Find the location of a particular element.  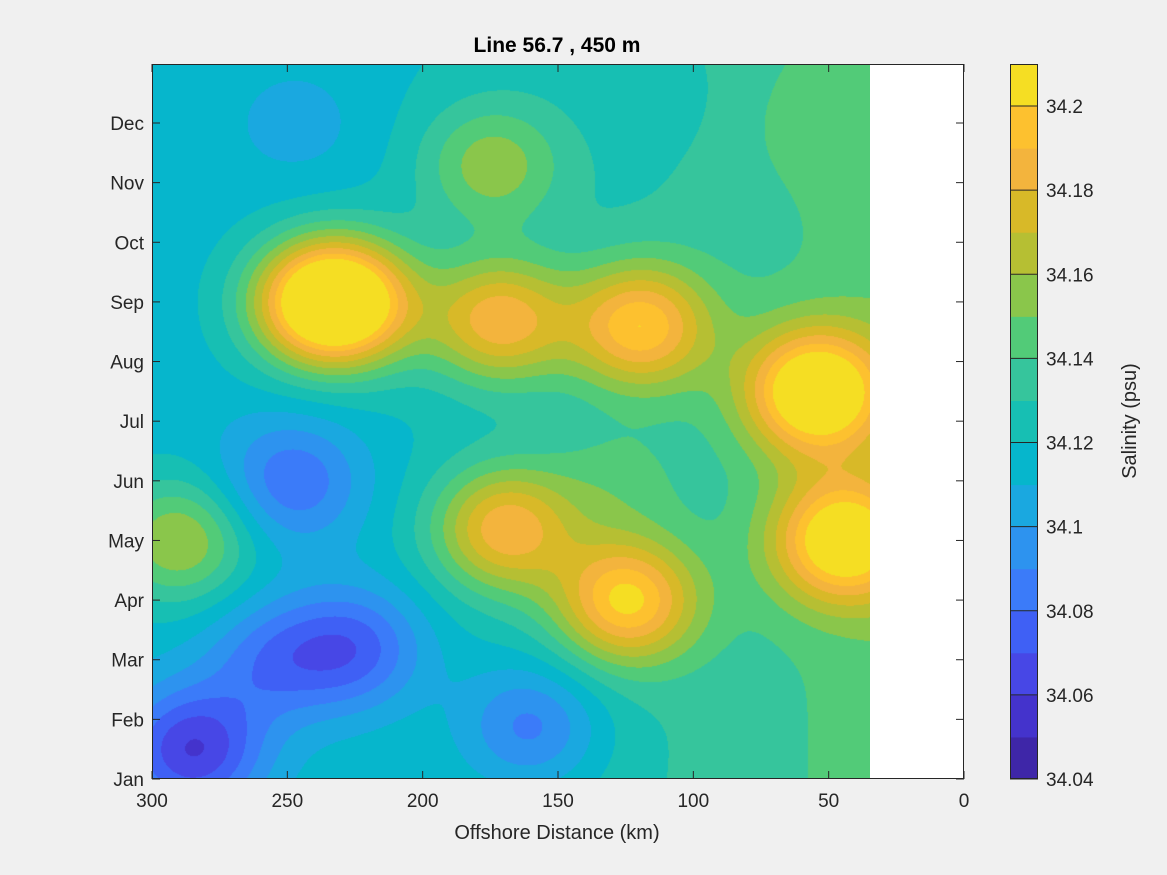

y-tick-label: Jan is located at coordinates (128, 780).